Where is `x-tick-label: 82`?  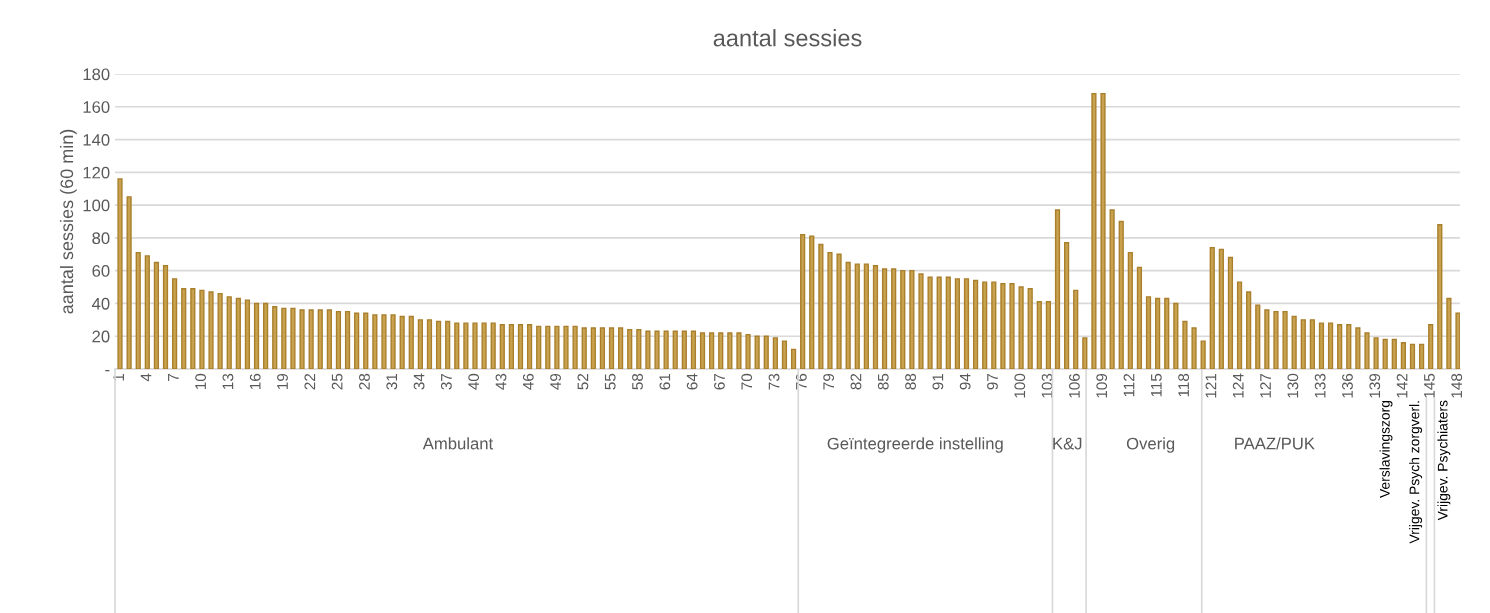 x-tick-label: 82 is located at coordinates (856, 381).